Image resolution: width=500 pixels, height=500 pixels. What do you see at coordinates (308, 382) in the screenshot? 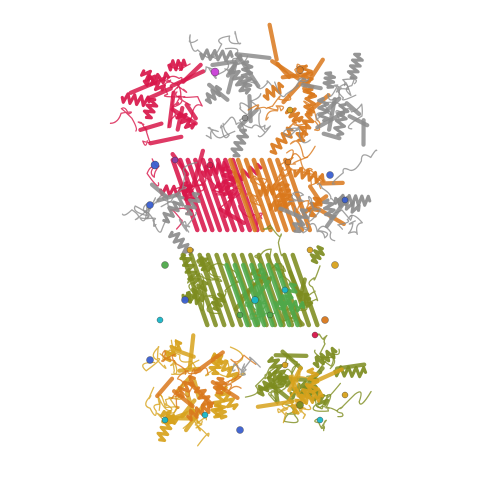
I see `domain-bottom-right-olive` at bounding box center [308, 382].